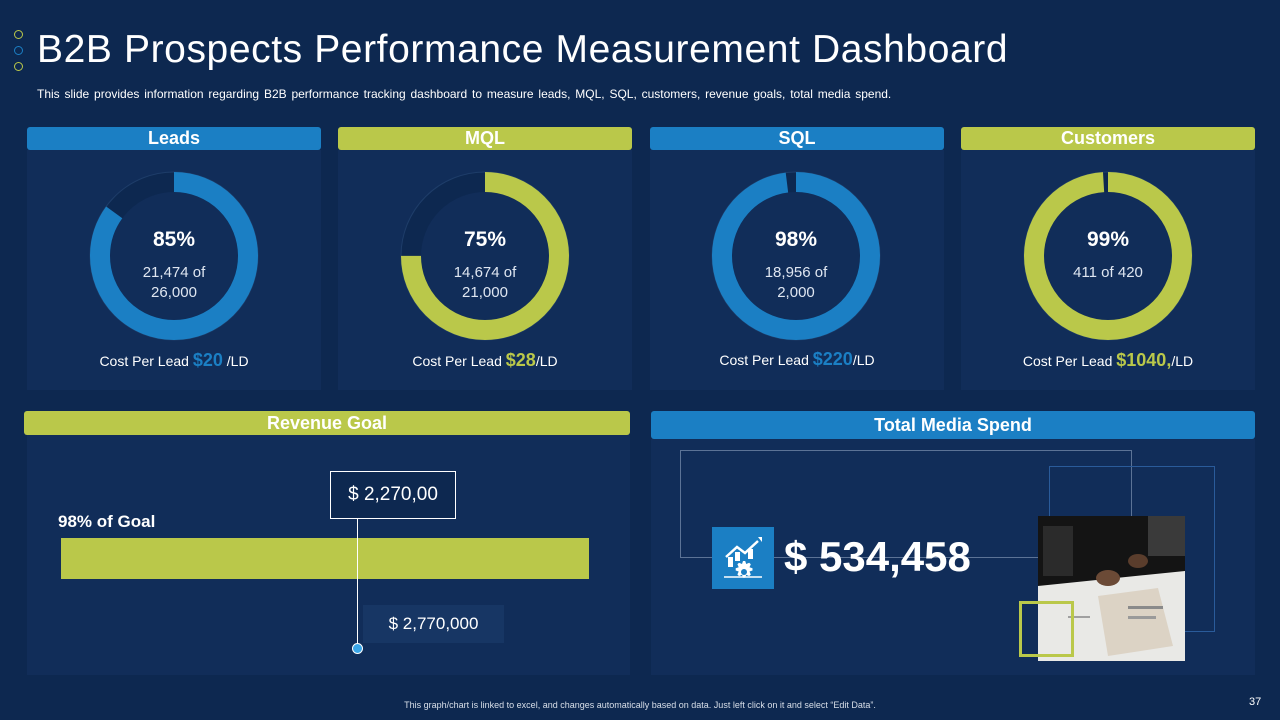 This screenshot has width=1280, height=720. Describe the element at coordinates (325, 558) in the screenshot. I see `revenue-progress-fill` at that location.